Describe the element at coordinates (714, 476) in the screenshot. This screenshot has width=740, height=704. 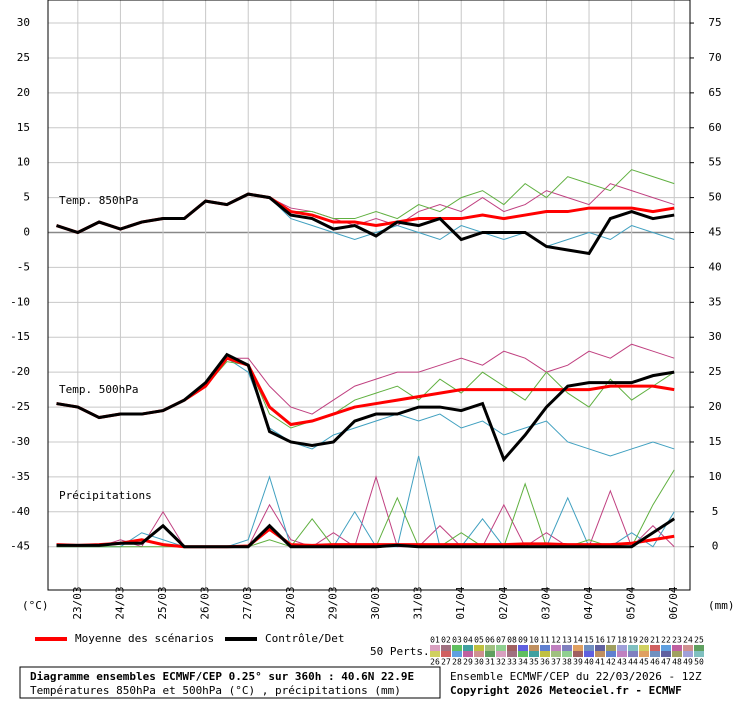
I see `y2-tick-label: 10` at that location.